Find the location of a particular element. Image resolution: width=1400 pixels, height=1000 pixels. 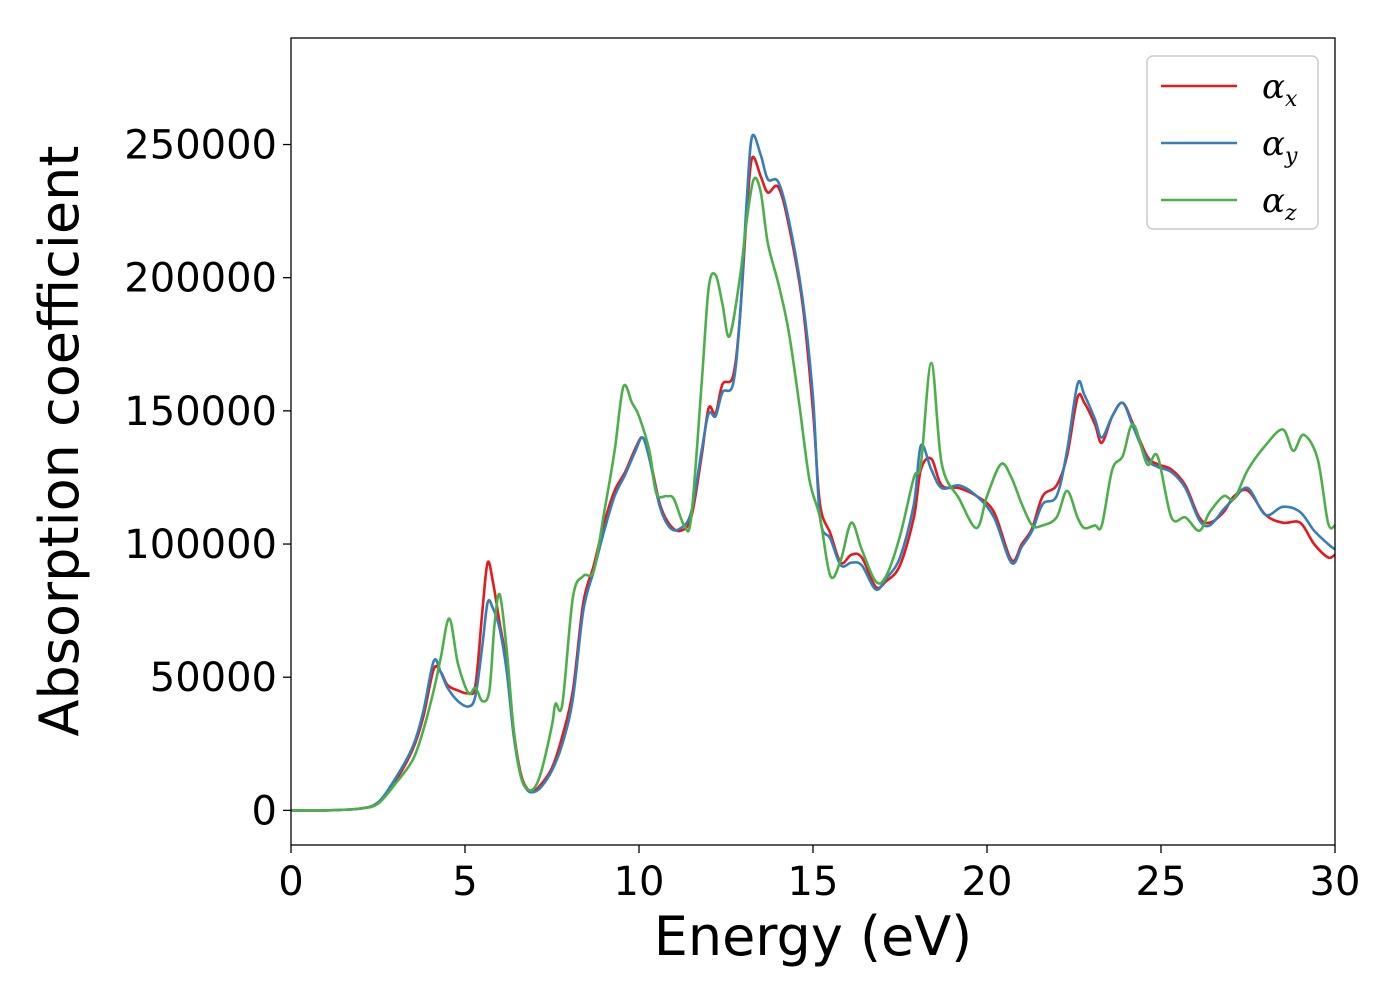

y-tick-label: 0 is located at coordinates (264, 811).